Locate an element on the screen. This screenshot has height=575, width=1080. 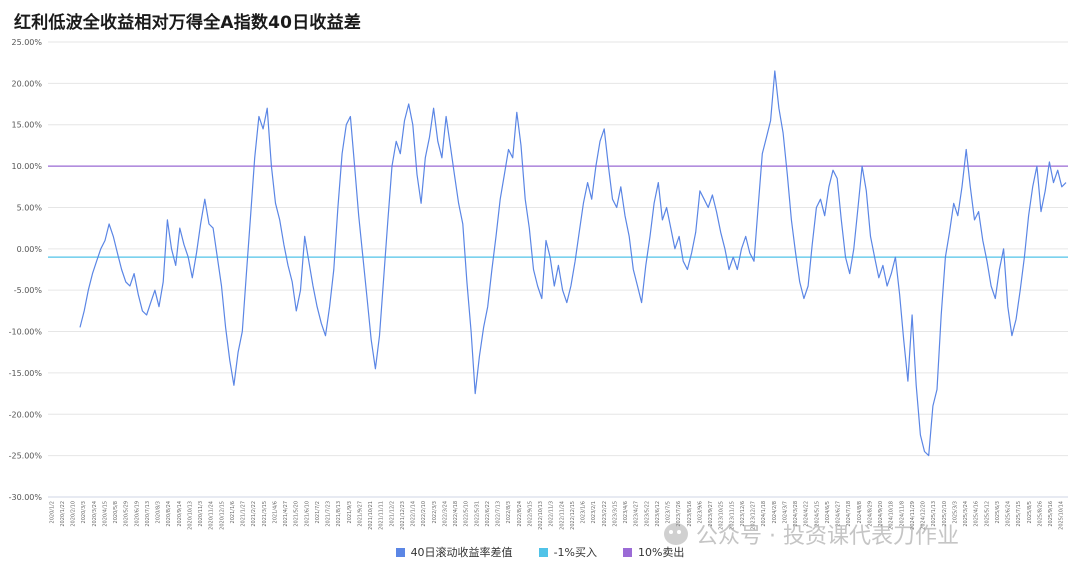
x-tick-label: 2020/6/19 is located at coordinates (137, 514).